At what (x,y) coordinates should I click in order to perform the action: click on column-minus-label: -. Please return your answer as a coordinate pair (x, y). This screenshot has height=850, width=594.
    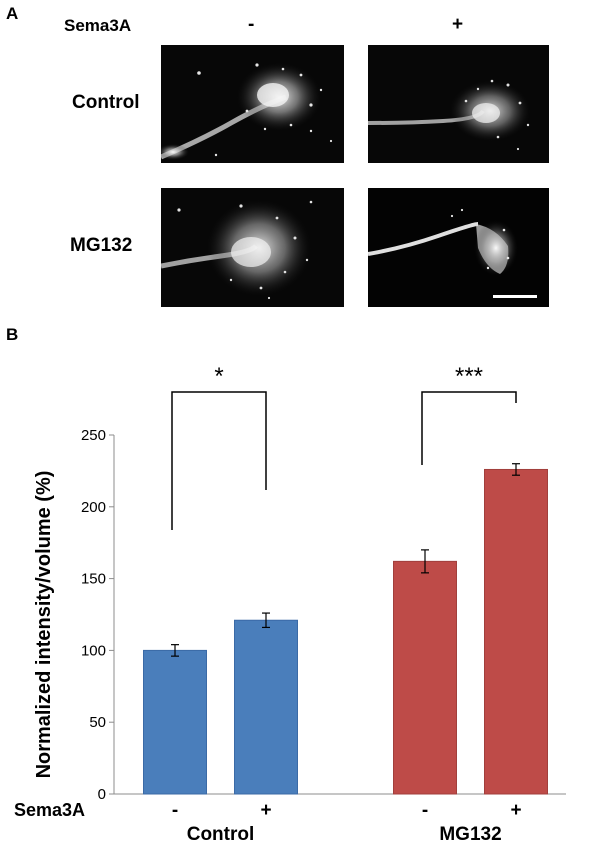
    Looking at the image, I should click on (251, 24).